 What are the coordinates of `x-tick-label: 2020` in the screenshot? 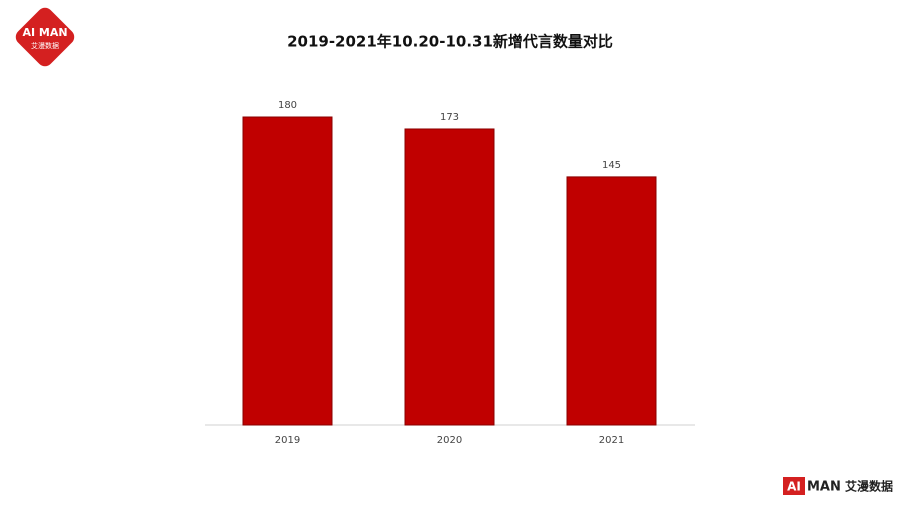 It's located at (449, 440).